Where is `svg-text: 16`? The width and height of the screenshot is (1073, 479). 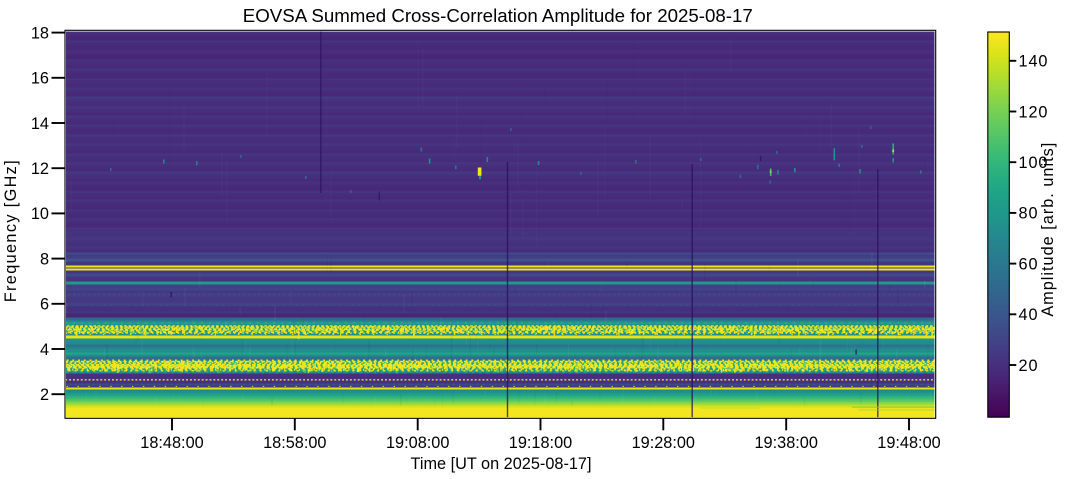 svg-text: 16 is located at coordinates (40, 79).